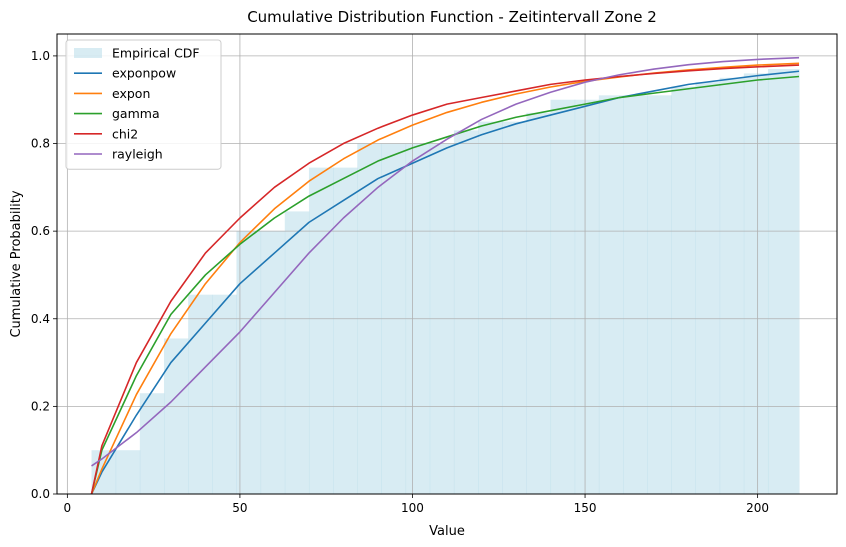 The image size is (846, 547). Describe the element at coordinates (412, 508) in the screenshot. I see `x-tick-label: 100` at that location.